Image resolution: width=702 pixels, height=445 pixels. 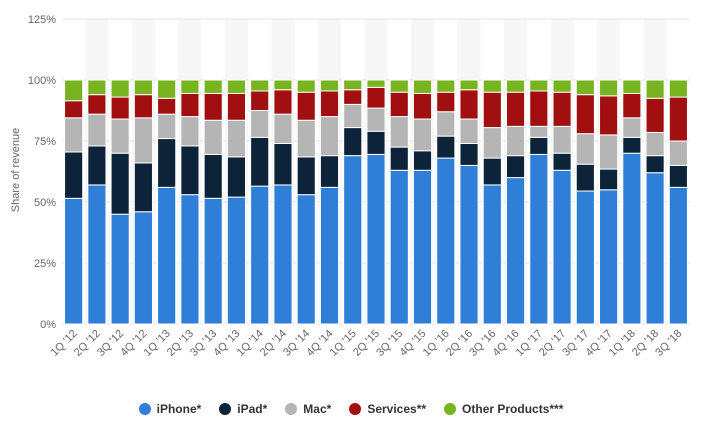 What do you see at coordinates (243, 409) in the screenshot?
I see `legend-item: iPad*` at bounding box center [243, 409].